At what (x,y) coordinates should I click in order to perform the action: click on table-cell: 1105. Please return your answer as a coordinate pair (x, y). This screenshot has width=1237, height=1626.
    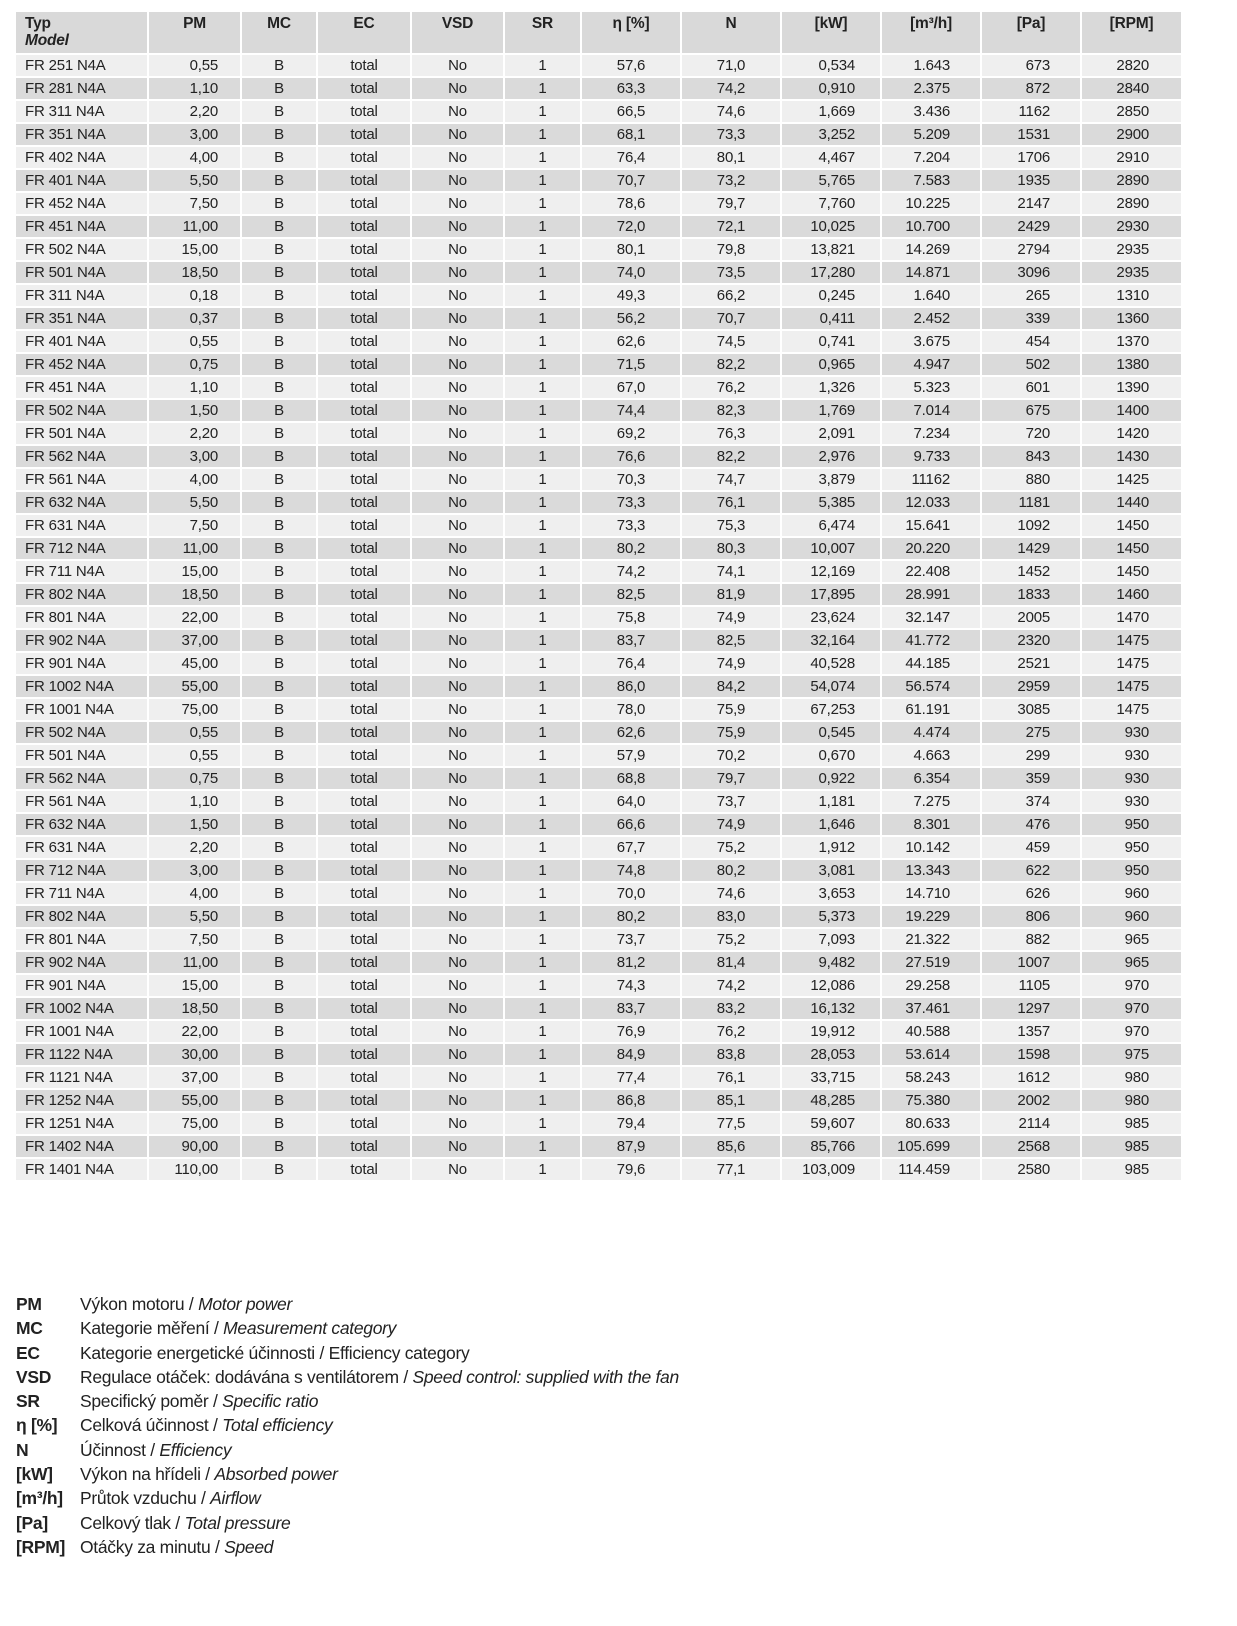
    Looking at the image, I should click on (1031, 985).